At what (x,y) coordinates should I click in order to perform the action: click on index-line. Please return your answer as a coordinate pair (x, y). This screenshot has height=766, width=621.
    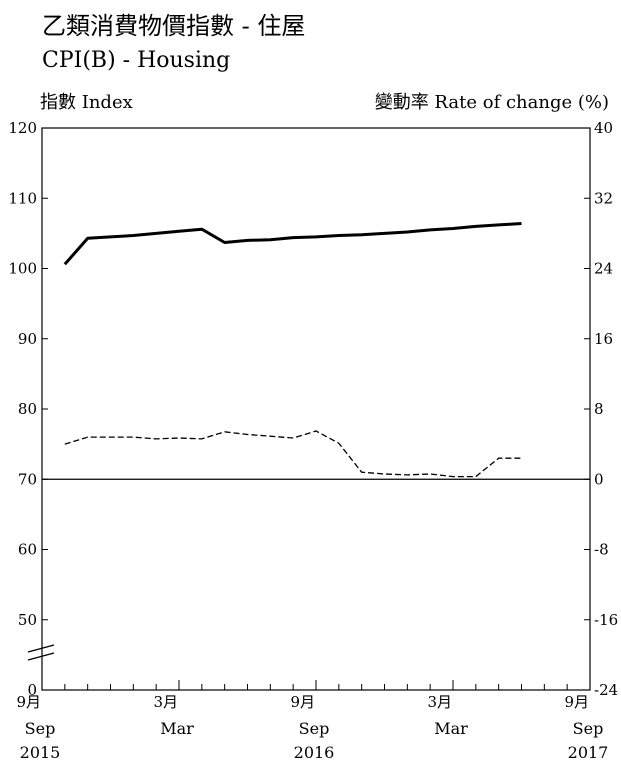
    Looking at the image, I should click on (292, 244).